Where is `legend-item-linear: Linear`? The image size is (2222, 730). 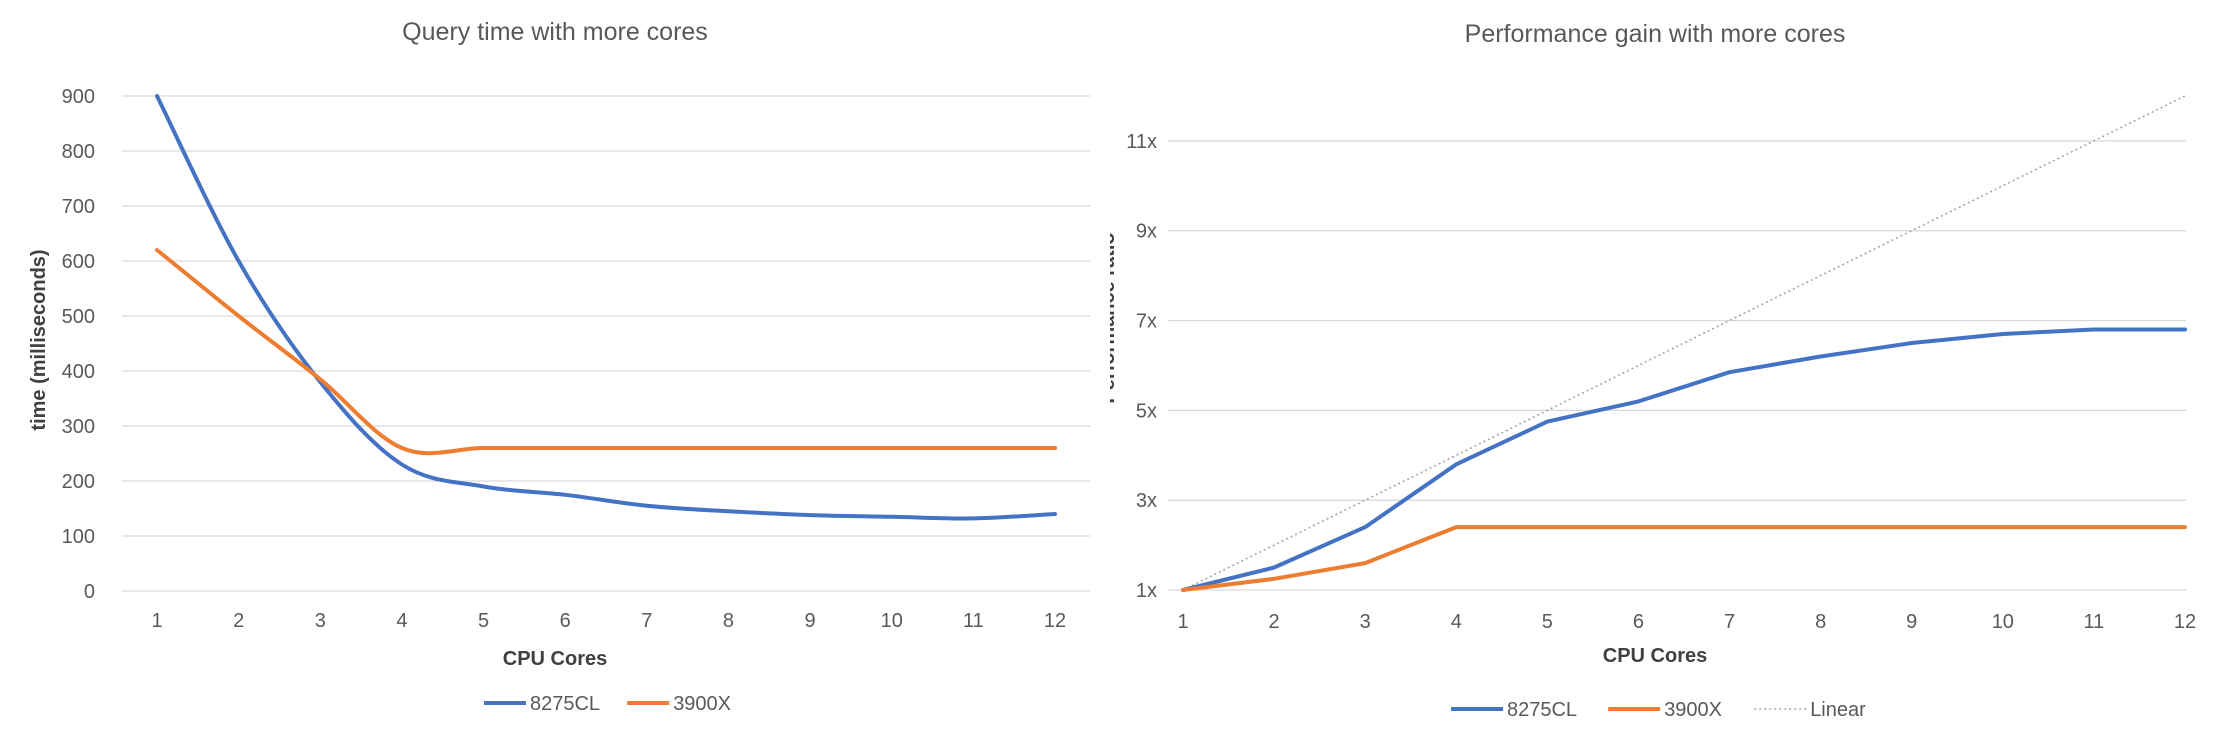
legend-item-linear: Linear is located at coordinates (1810, 710).